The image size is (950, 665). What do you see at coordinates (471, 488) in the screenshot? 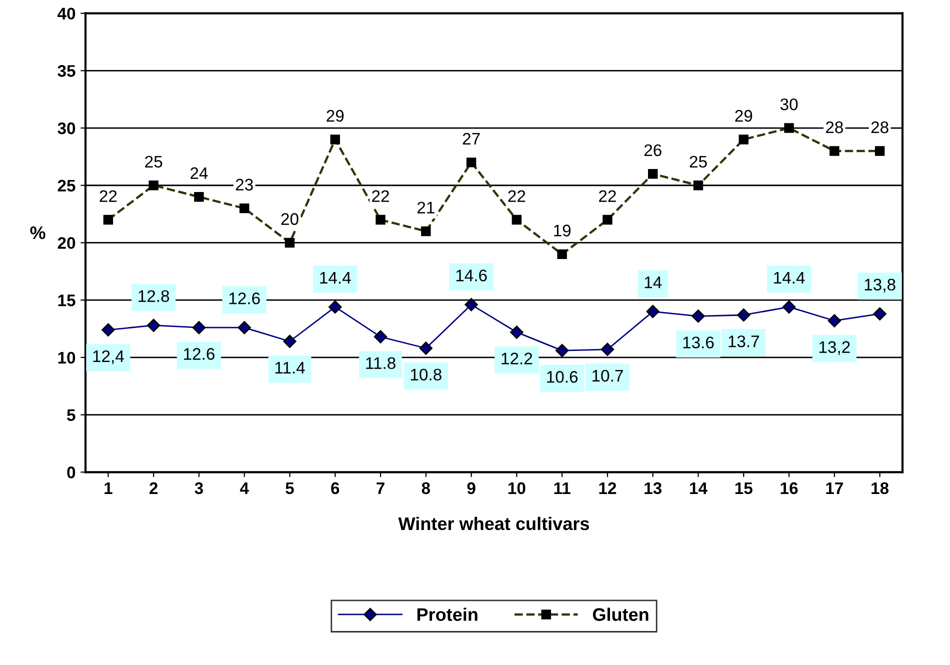
I see `x-tick-label: 9` at bounding box center [471, 488].